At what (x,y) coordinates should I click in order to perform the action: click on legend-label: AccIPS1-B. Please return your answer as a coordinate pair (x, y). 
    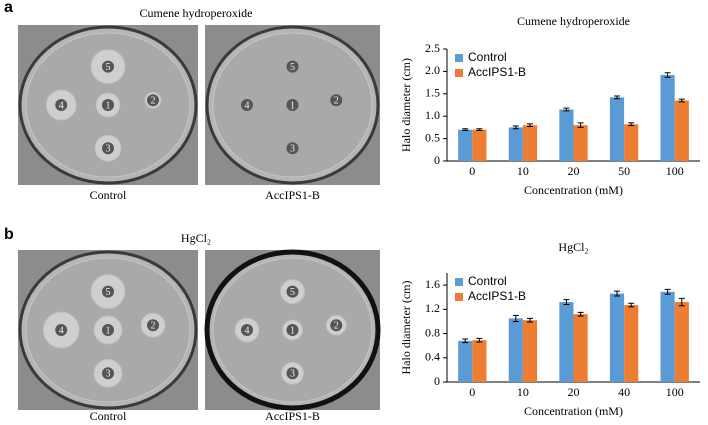
    Looking at the image, I should click on (497, 72).